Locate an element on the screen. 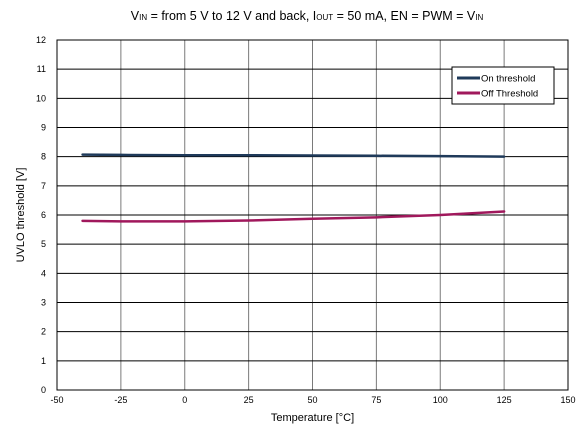 This screenshot has height=433, width=584. title-part: = 50 mA, EN = PWM = V is located at coordinates (404, 16).